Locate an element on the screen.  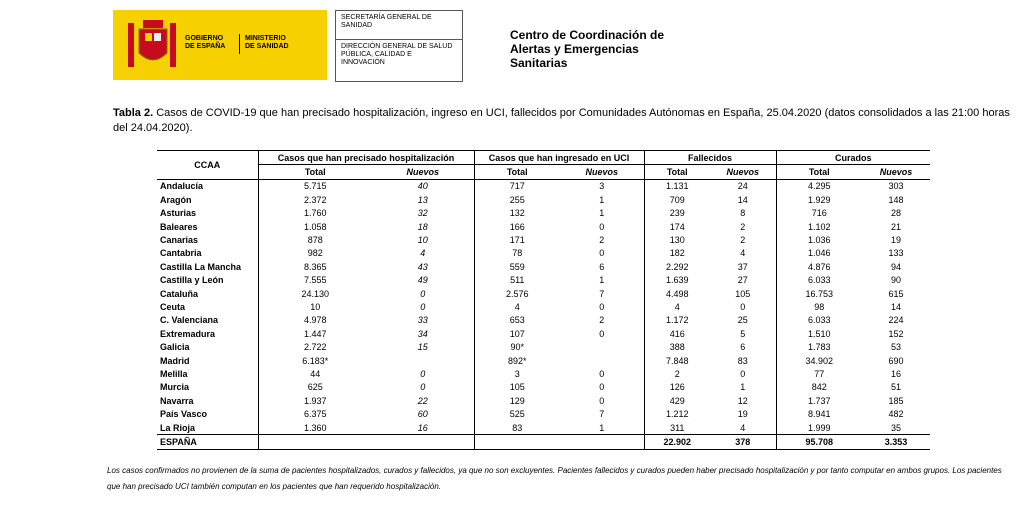
cell: 559 is located at coordinates (516, 267).